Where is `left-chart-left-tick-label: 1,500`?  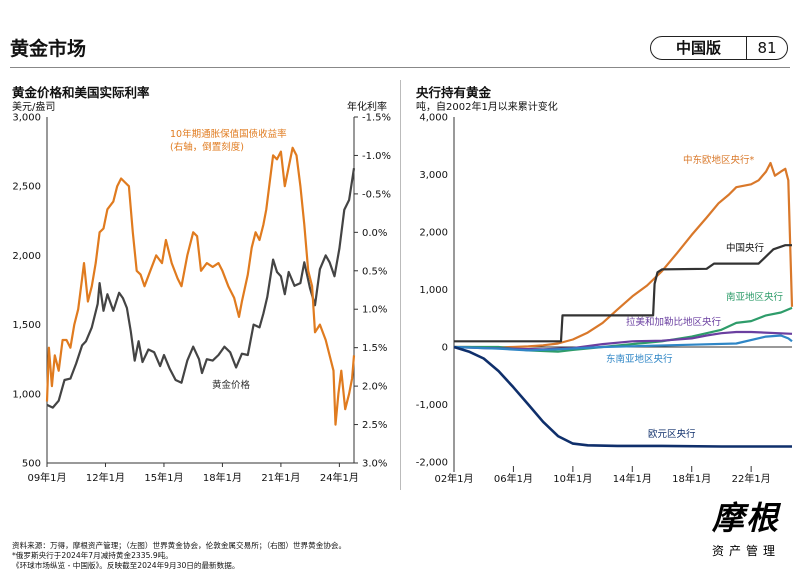
left-chart-left-tick-label: 1,500 is located at coordinates (26, 325).